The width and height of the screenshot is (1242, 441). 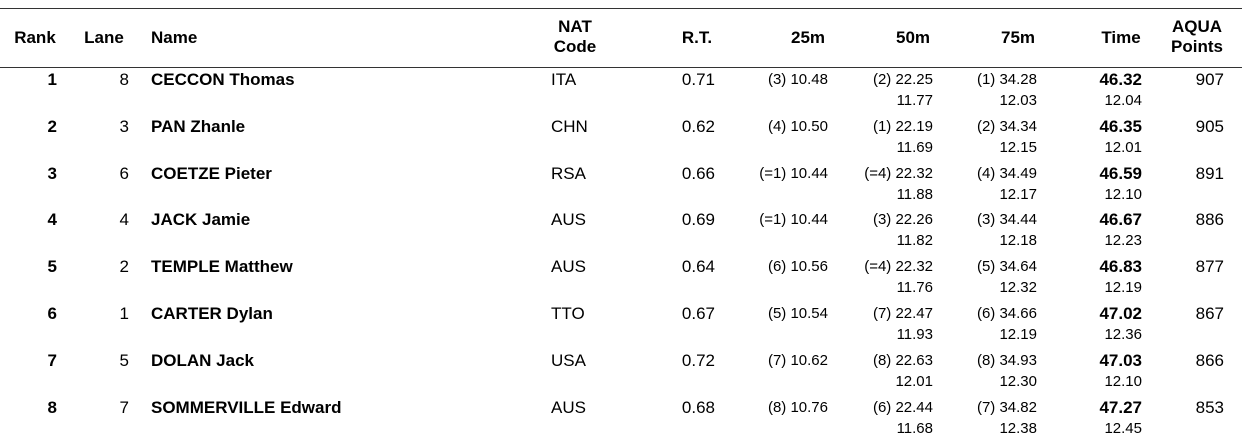 What do you see at coordinates (1209, 79) in the screenshot?
I see `aqua-points: 907` at bounding box center [1209, 79].